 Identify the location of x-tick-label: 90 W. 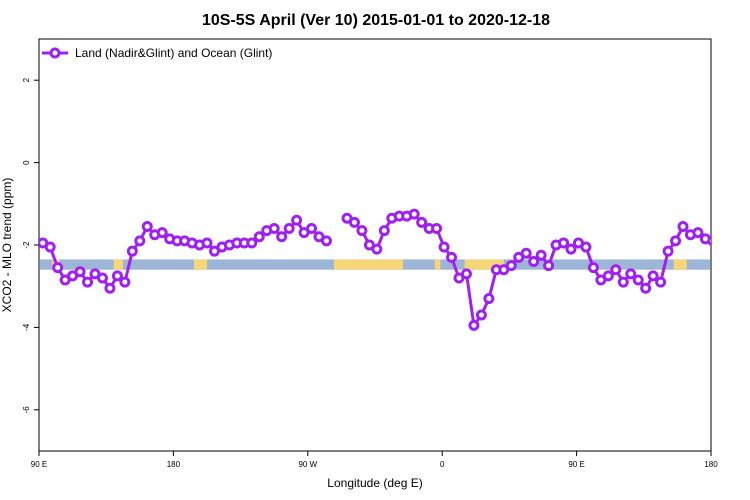
(307, 464).